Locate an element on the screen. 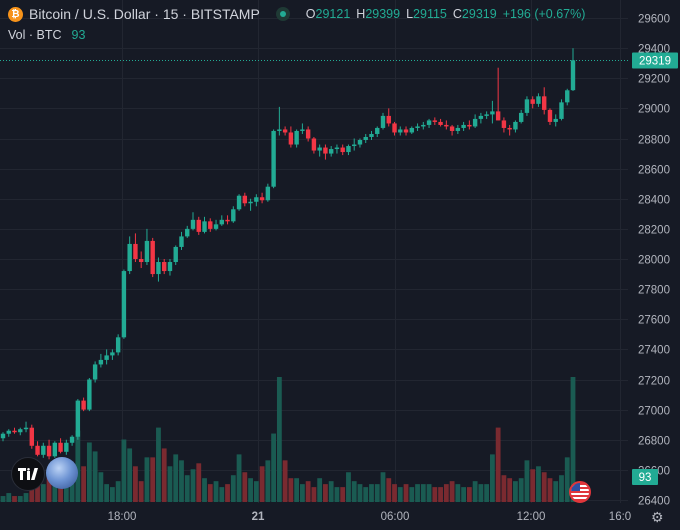  price-tick-label: 26400 is located at coordinates (654, 502).